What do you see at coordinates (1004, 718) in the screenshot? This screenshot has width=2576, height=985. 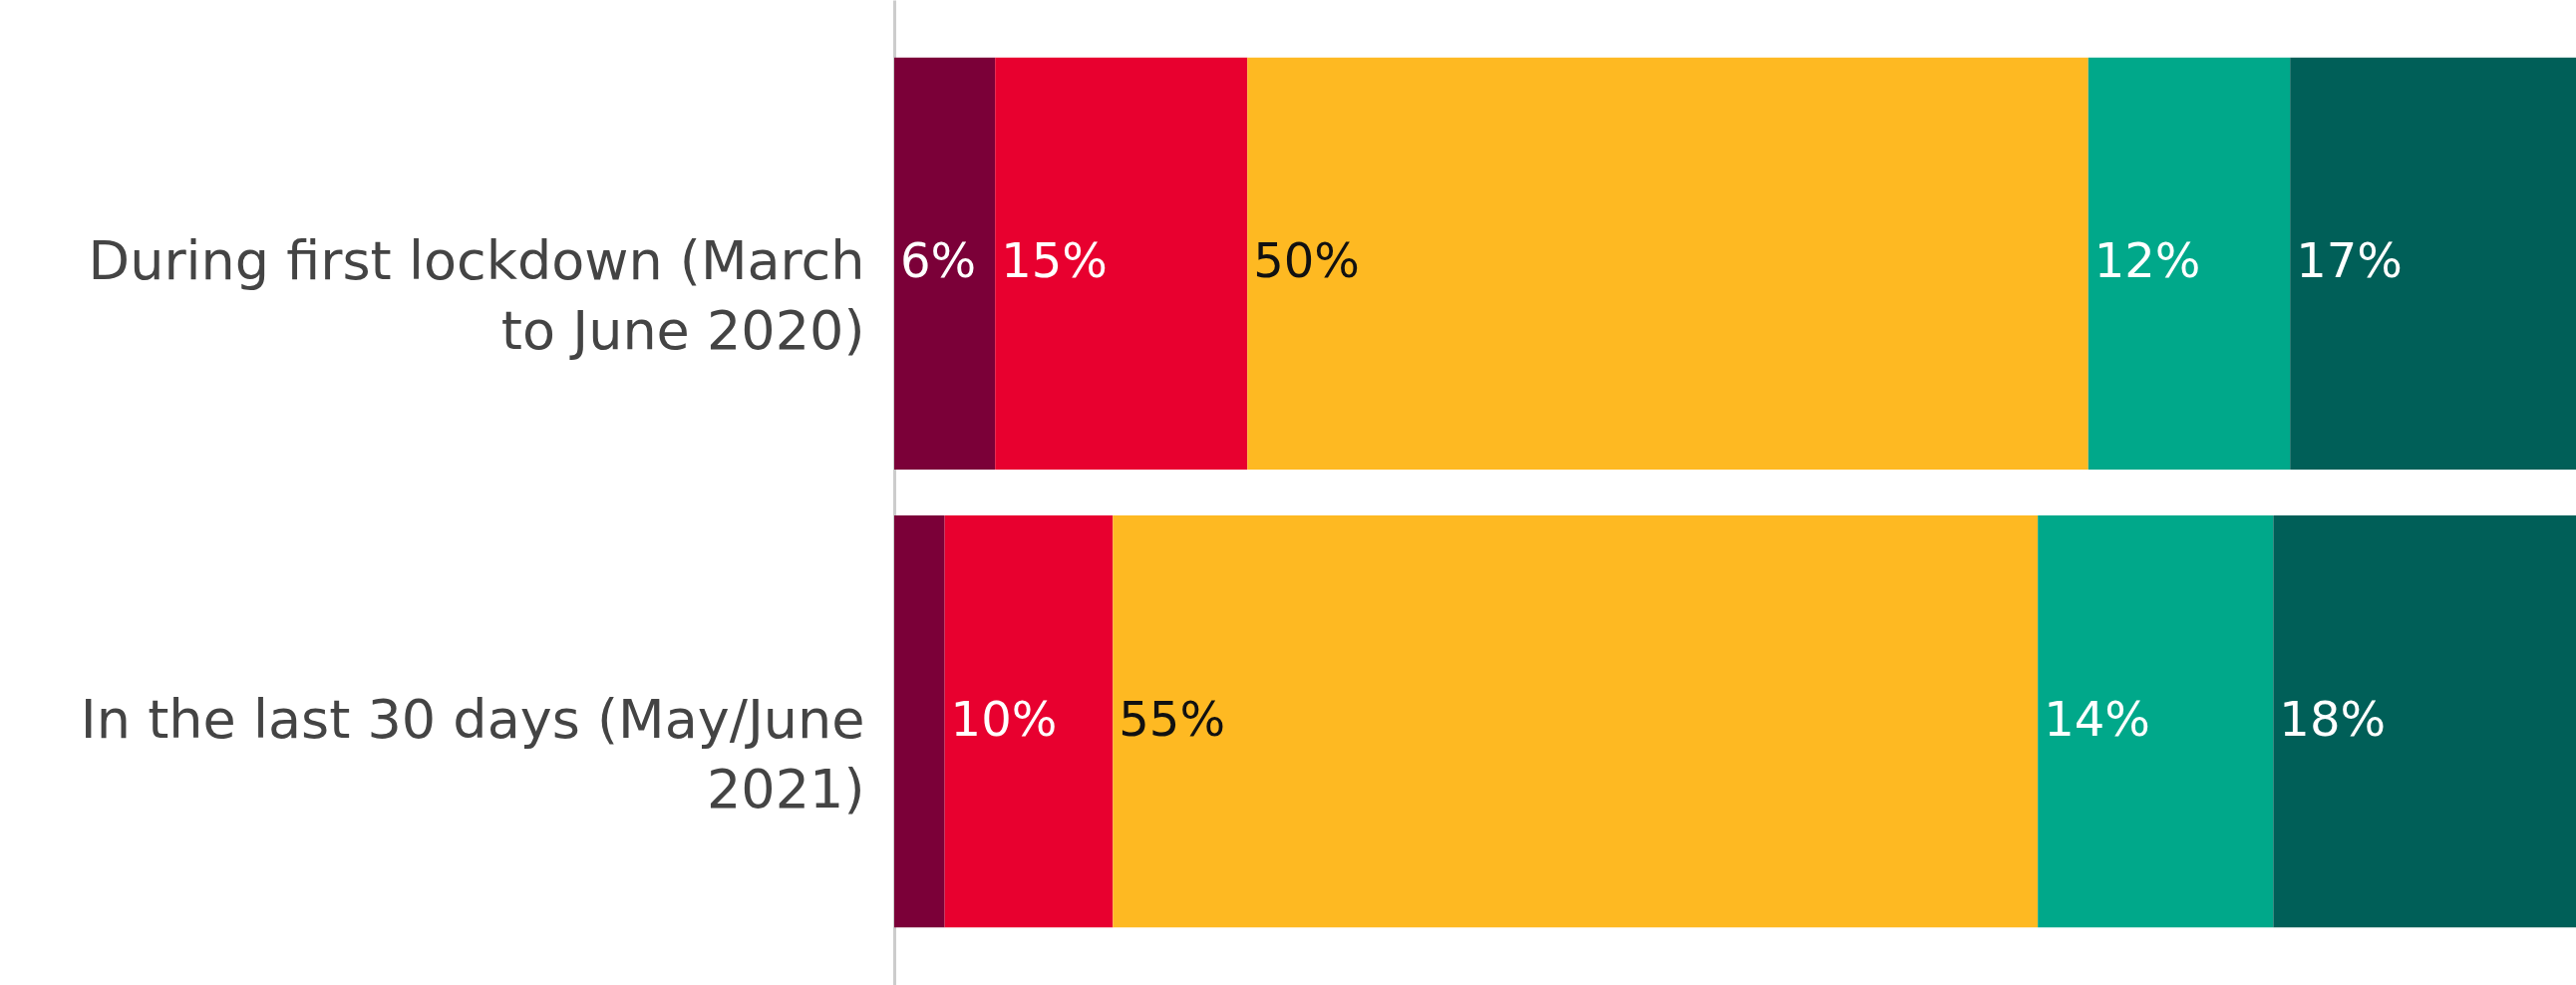 I see `data-label: 10%` at bounding box center [1004, 718].